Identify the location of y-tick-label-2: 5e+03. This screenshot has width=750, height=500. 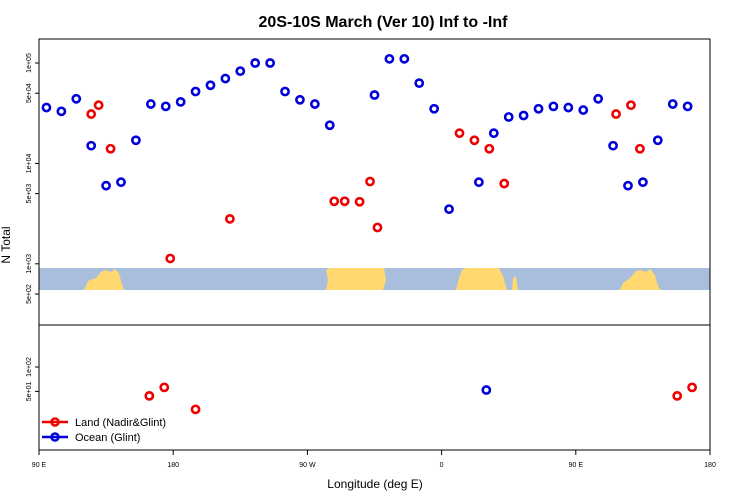
(29, 194).